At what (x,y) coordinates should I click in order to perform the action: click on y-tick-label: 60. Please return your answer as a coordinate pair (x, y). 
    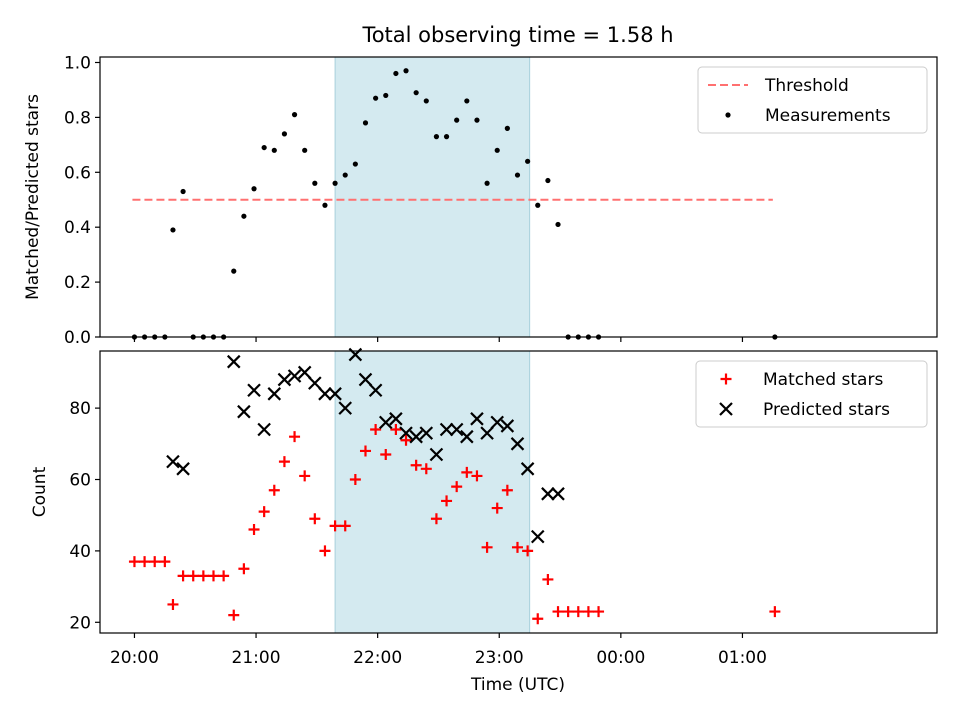
    Looking at the image, I should click on (80, 481).